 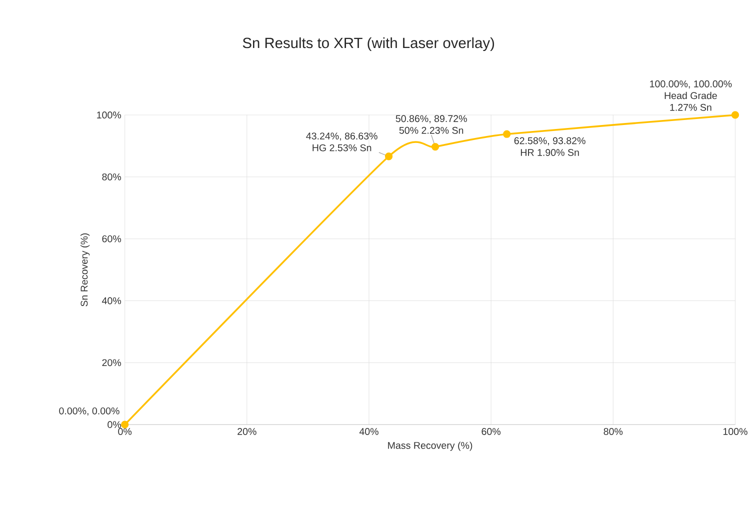 I want to click on annotation: Head Grade, so click(x=690, y=96).